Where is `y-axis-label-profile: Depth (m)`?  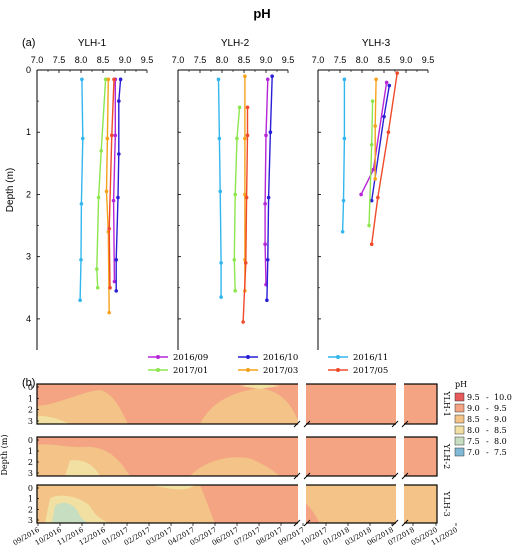
y-axis-label-profile: Depth (m) is located at coordinates (10, 190).